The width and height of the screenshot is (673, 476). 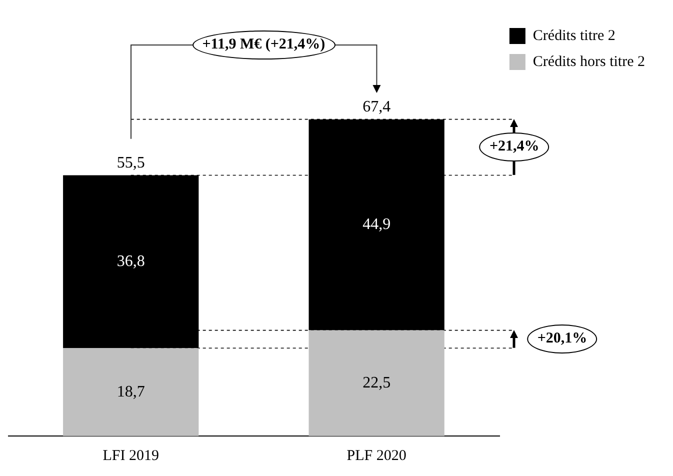 What do you see at coordinates (376, 107) in the screenshot?
I see `total-label: 67,4` at bounding box center [376, 107].